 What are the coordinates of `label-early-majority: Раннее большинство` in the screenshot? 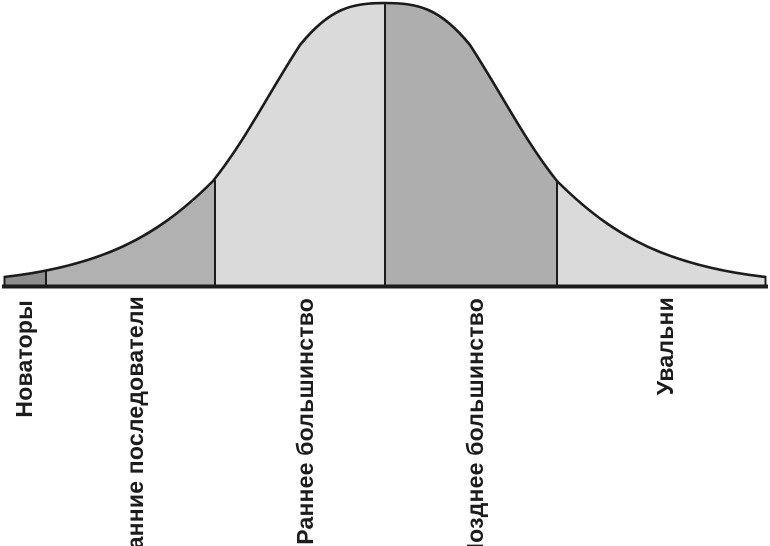 It's located at (305, 421).